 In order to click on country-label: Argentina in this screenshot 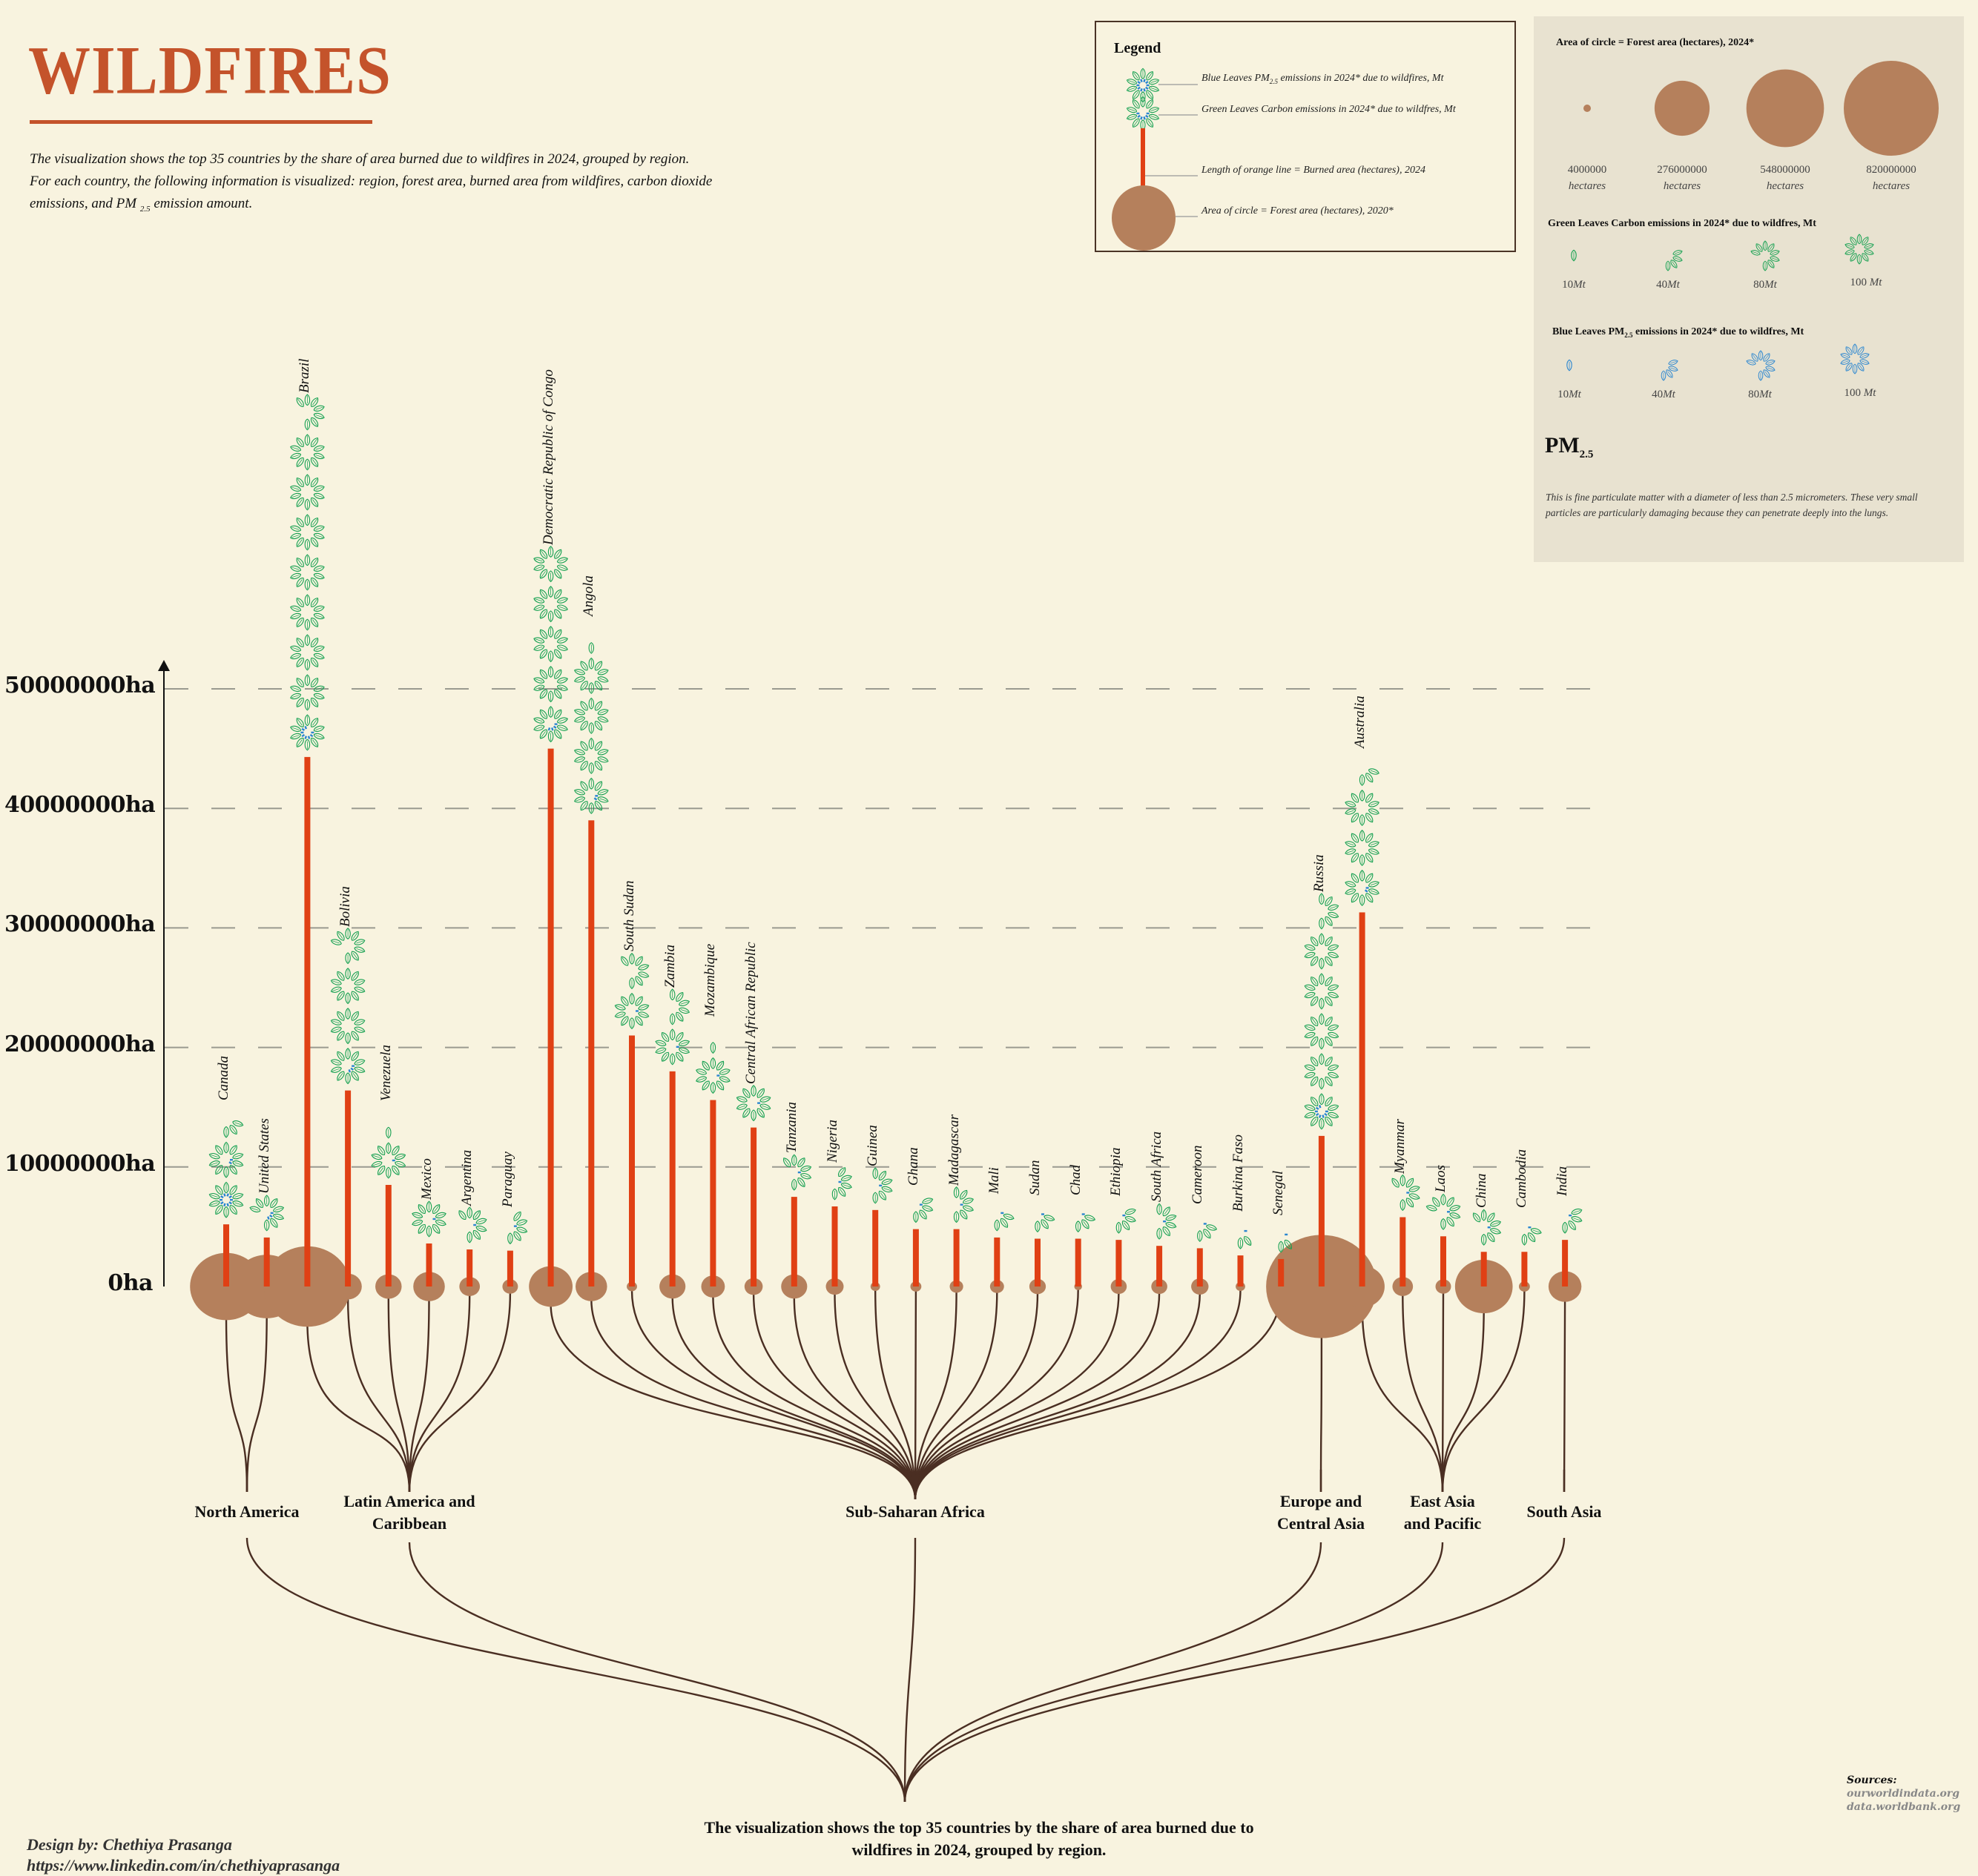, I will do `click(467, 1178)`.